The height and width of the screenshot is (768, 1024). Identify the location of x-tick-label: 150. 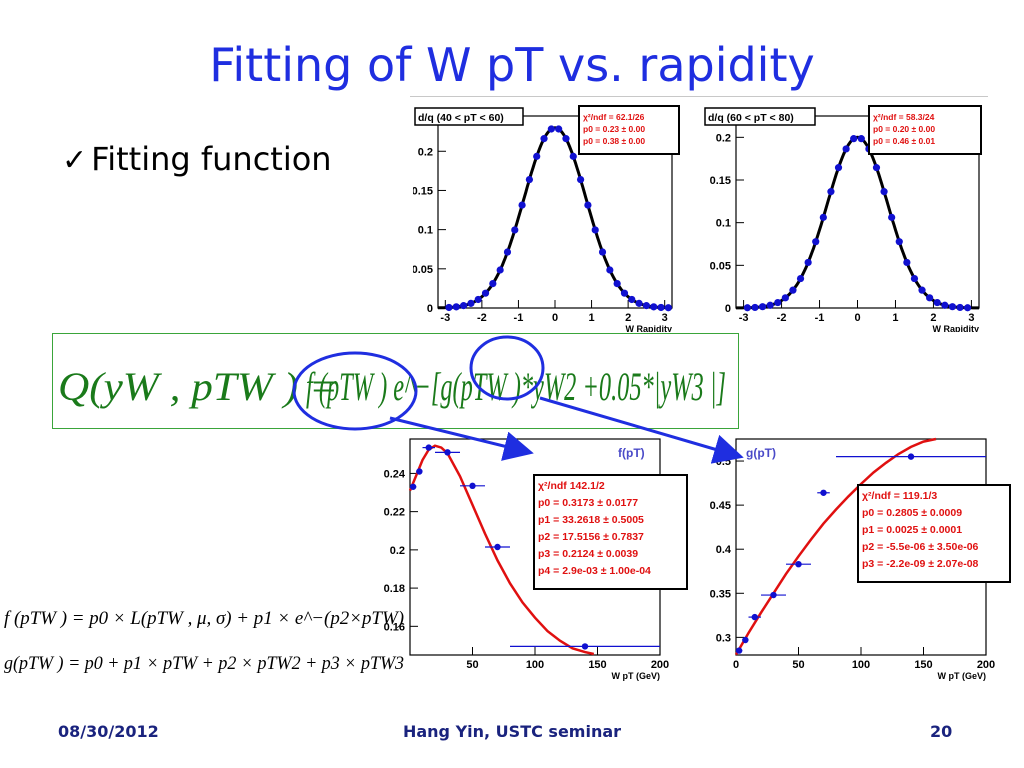
(923, 665).